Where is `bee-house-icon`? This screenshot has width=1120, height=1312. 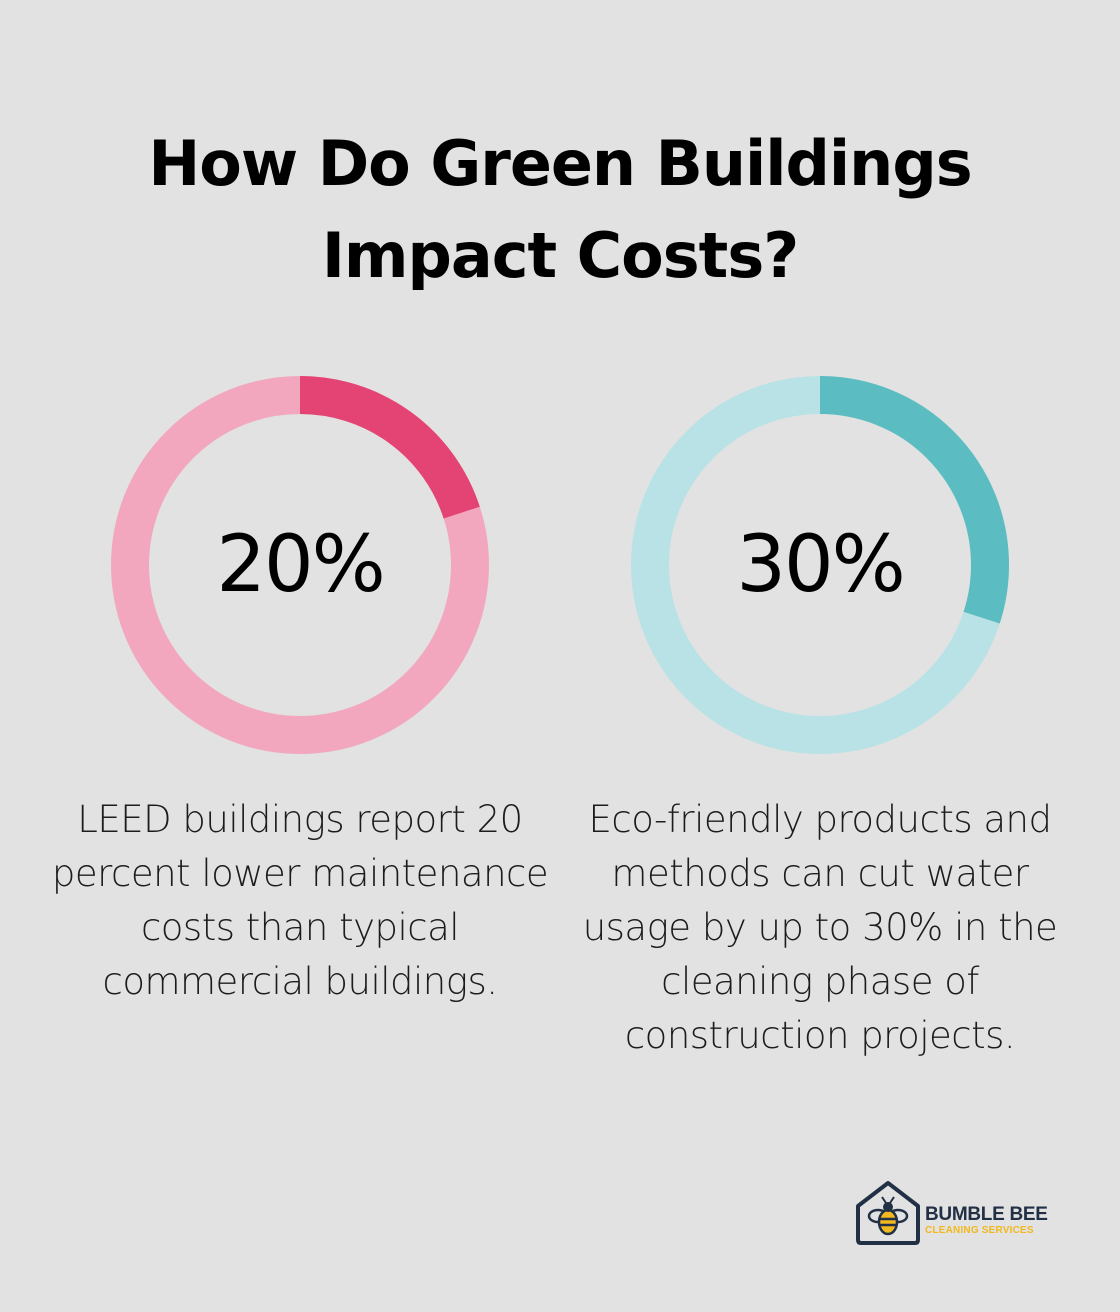
bee-house-icon is located at coordinates (888, 1213).